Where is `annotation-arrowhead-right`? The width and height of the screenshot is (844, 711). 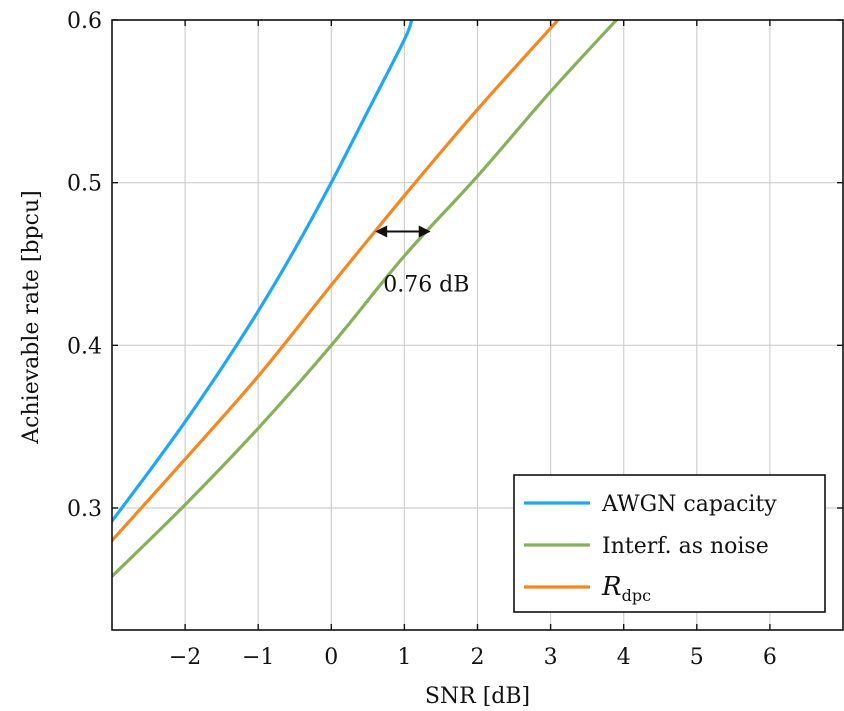 annotation-arrowhead-right is located at coordinates (424, 231).